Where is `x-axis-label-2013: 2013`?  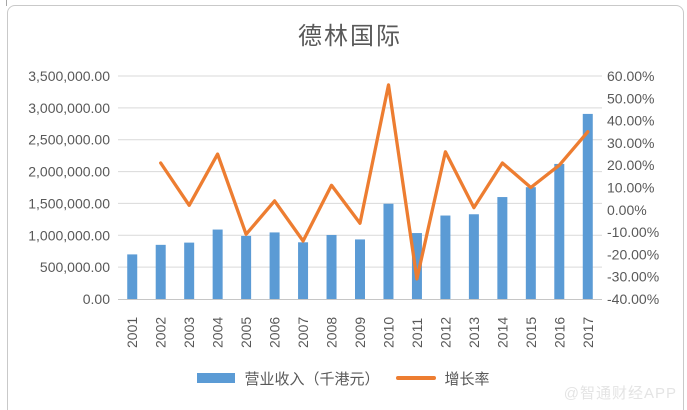 x-axis-label-2013: 2013 is located at coordinates (474, 332).